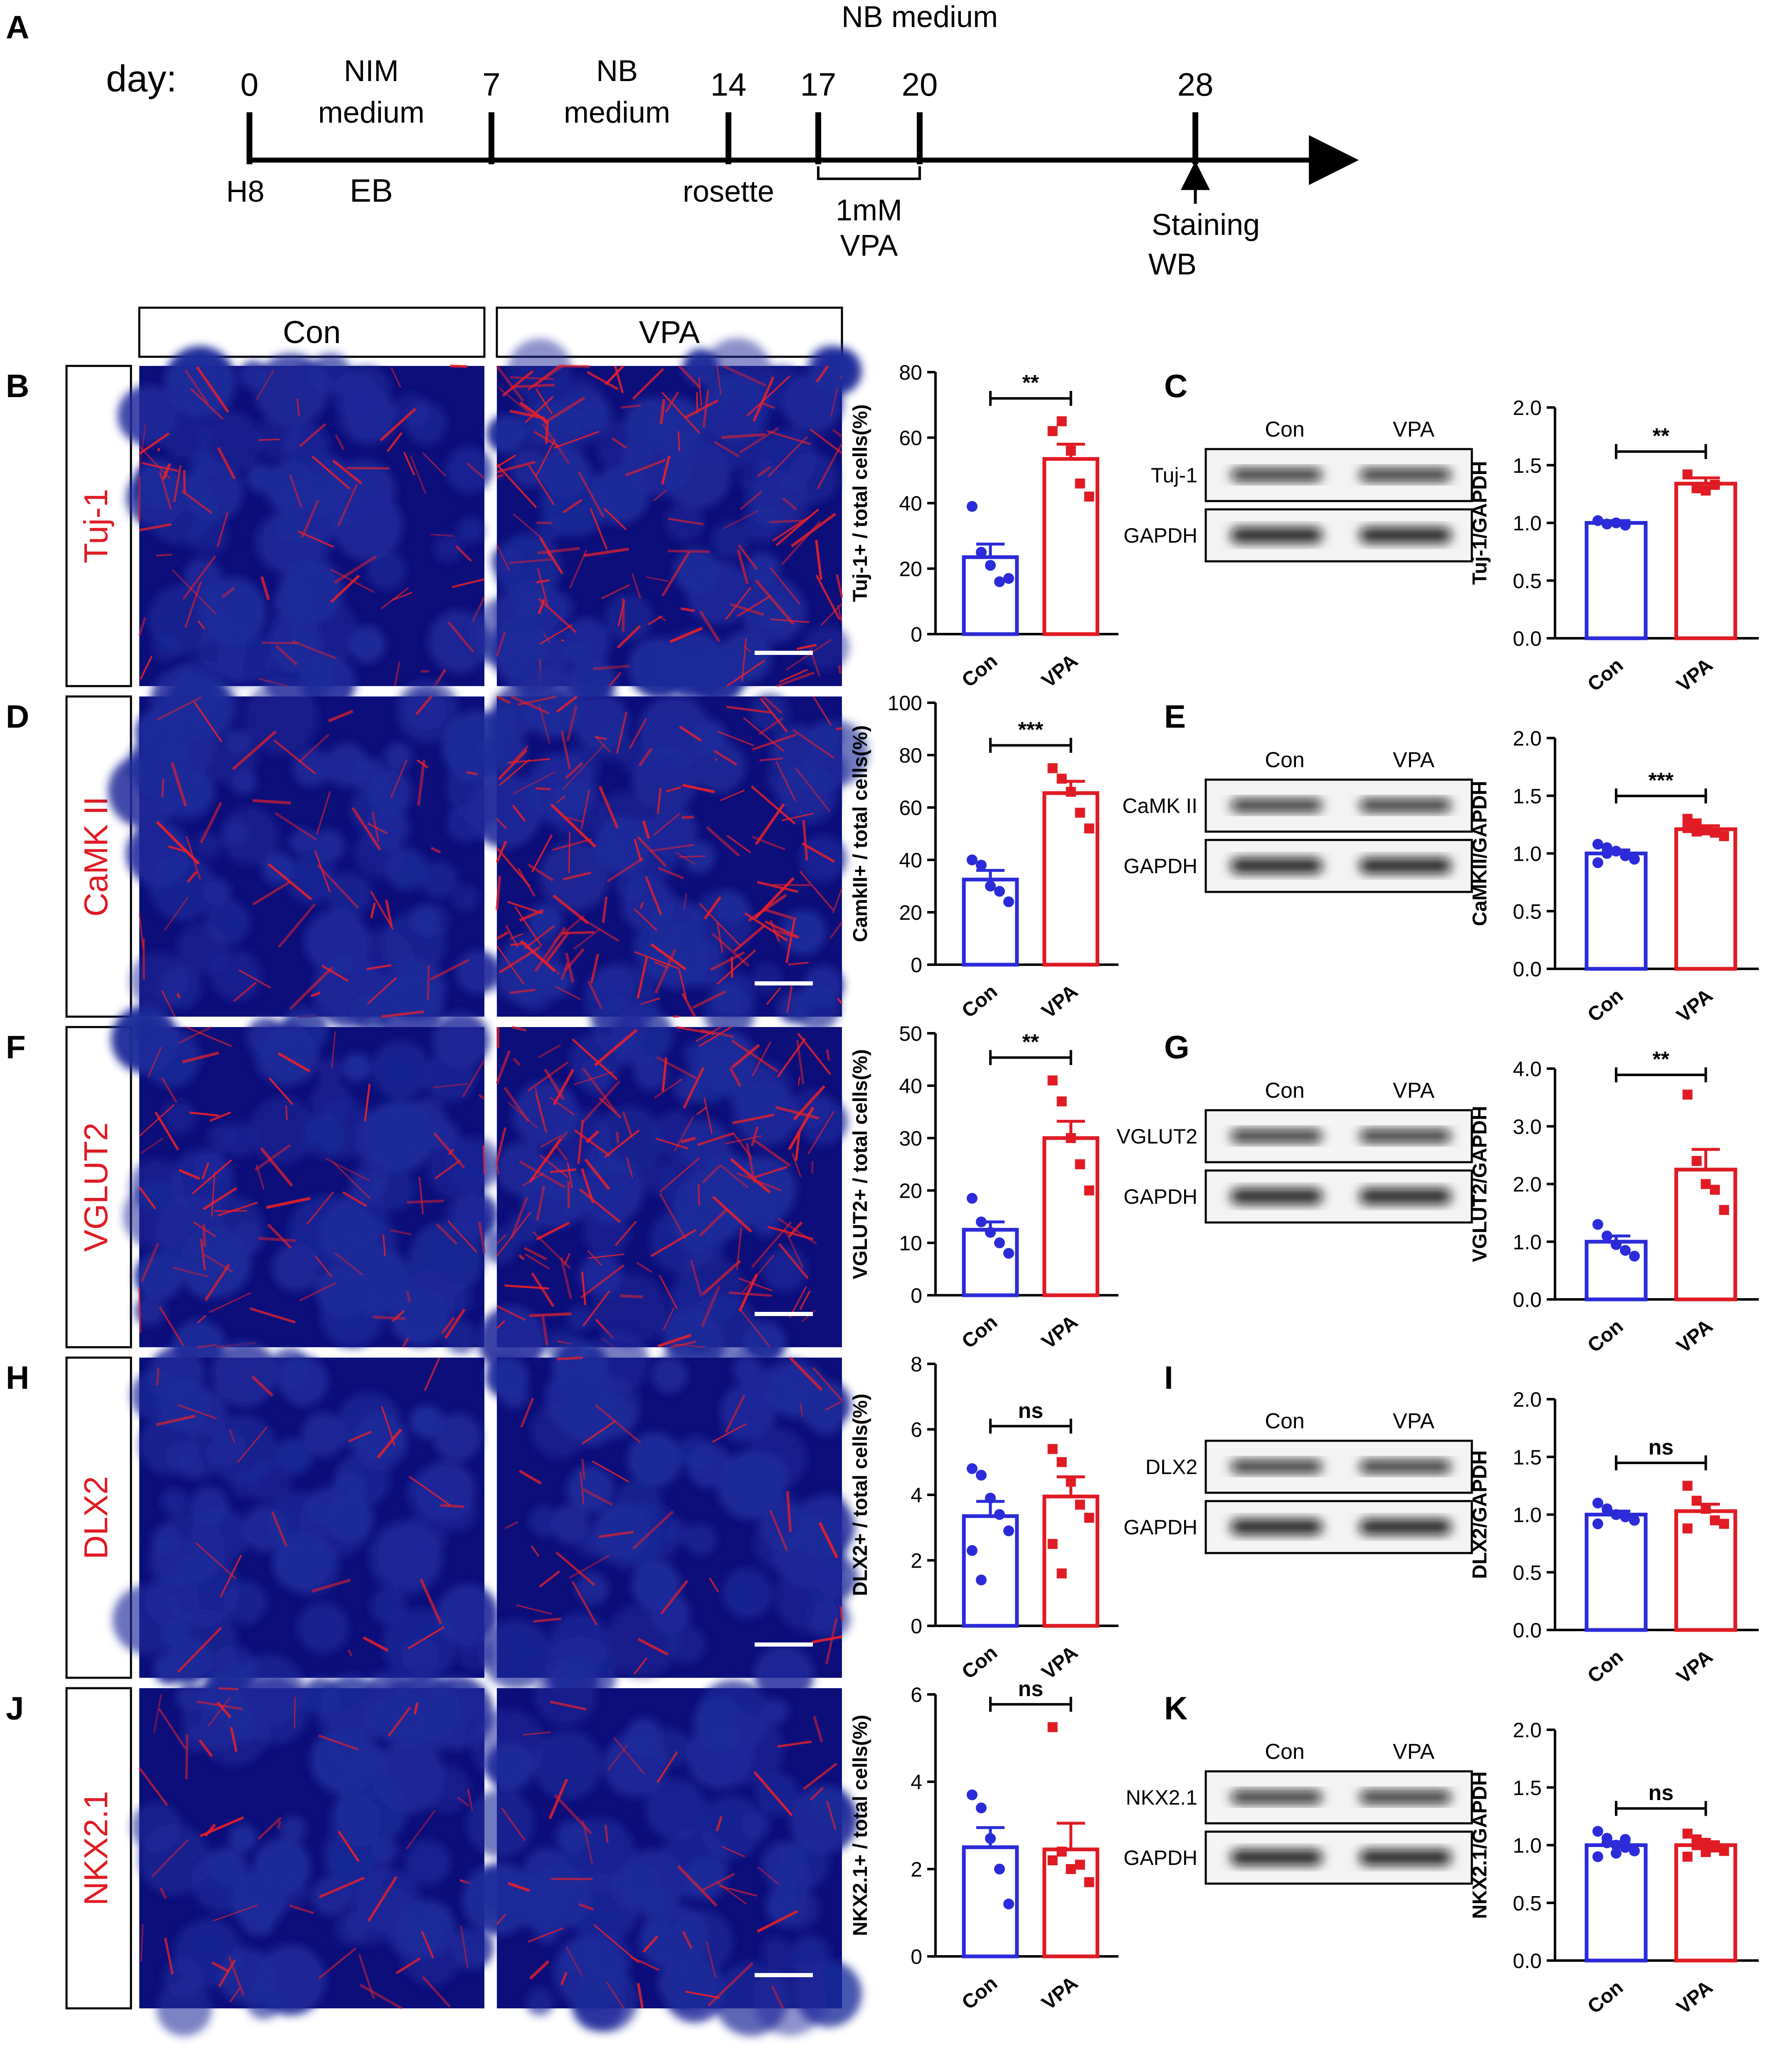  What do you see at coordinates (286, 1113) in the screenshot?
I see `micrograph-con-3-fiber` at bounding box center [286, 1113].